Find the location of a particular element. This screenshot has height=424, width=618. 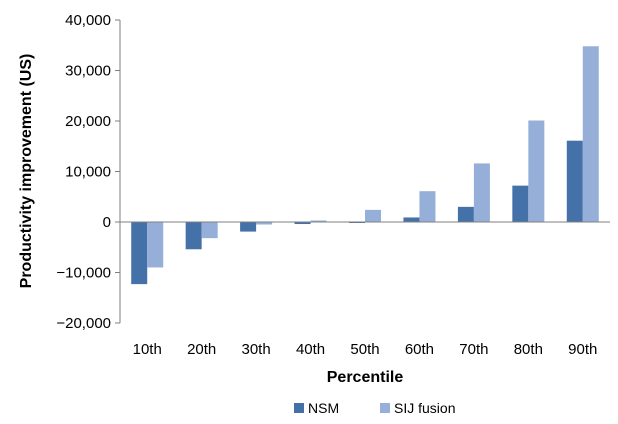

bar-nsm-90th is located at coordinates (574, 181).